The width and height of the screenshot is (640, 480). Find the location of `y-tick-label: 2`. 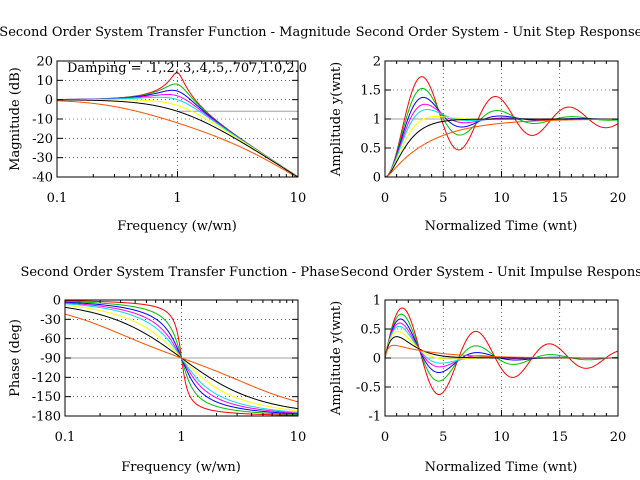

y-tick-label: 2 is located at coordinates (377, 62).